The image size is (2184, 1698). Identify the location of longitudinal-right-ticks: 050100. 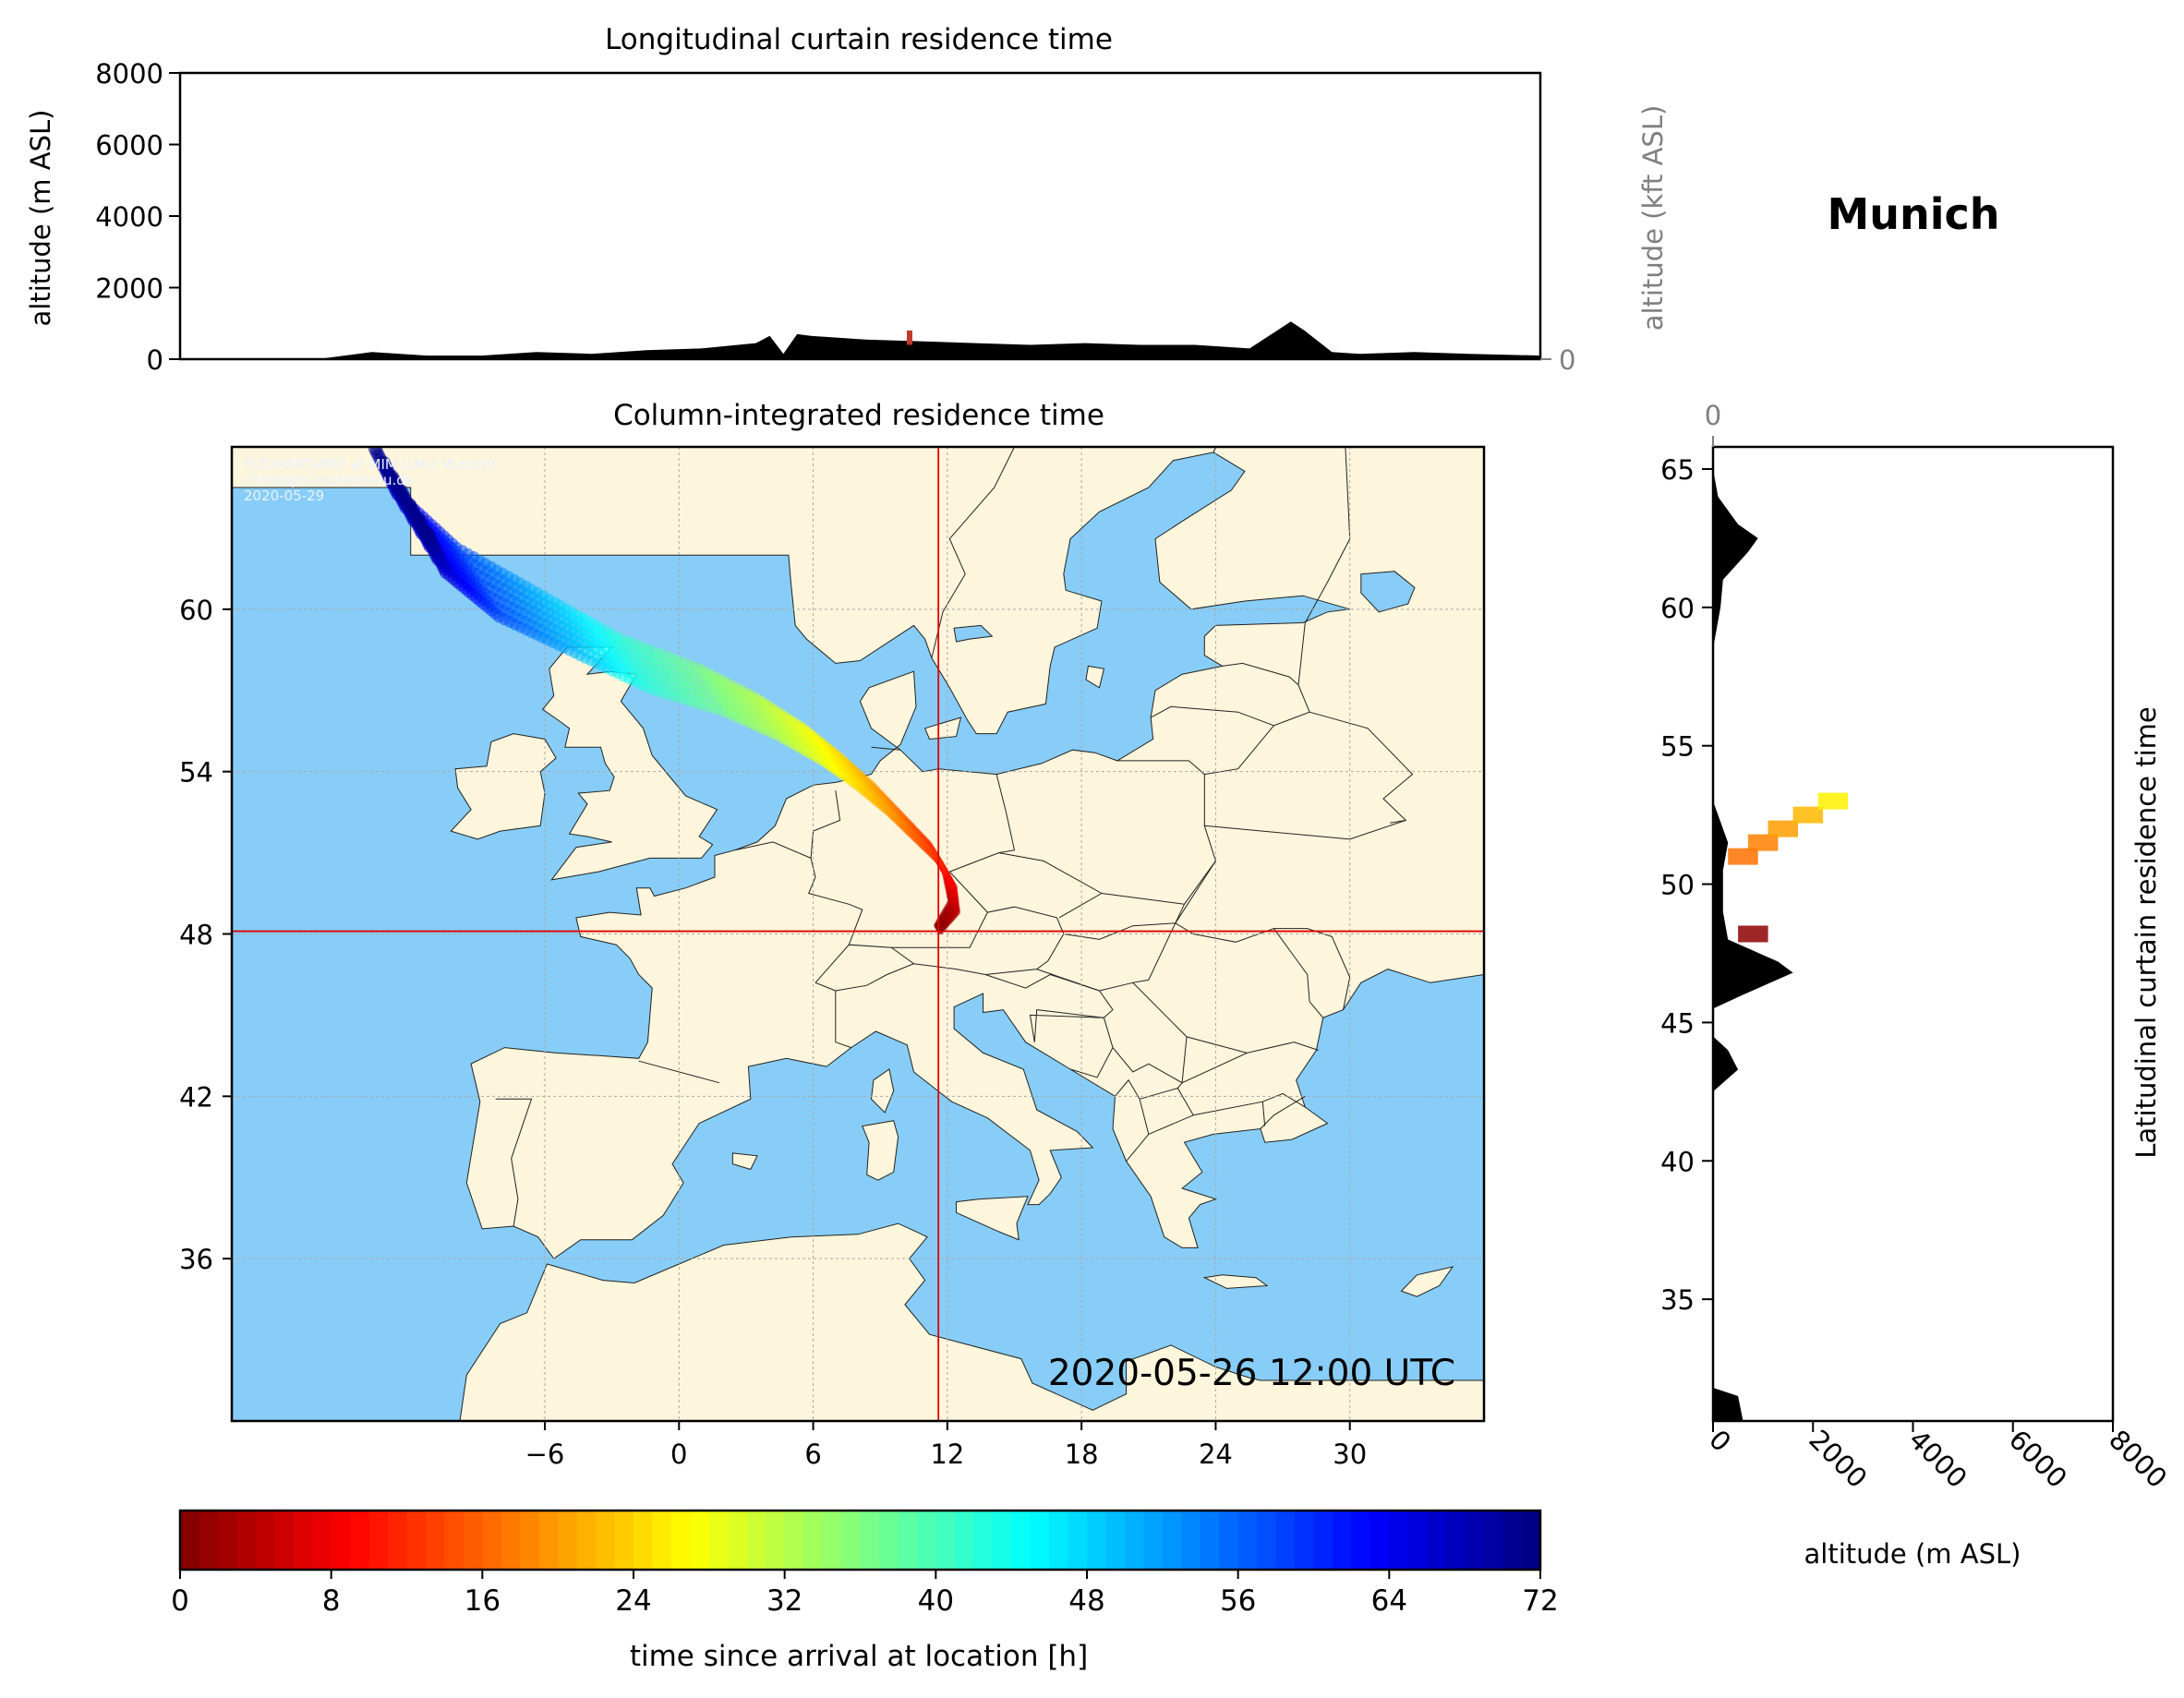
(1557, 360).